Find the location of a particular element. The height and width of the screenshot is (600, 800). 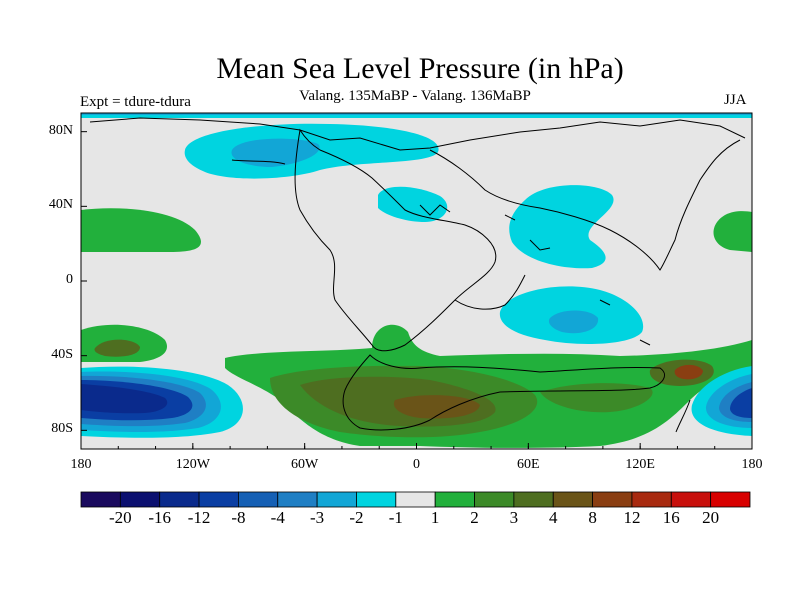

coastline-africa-india is located at coordinates (490, 292).